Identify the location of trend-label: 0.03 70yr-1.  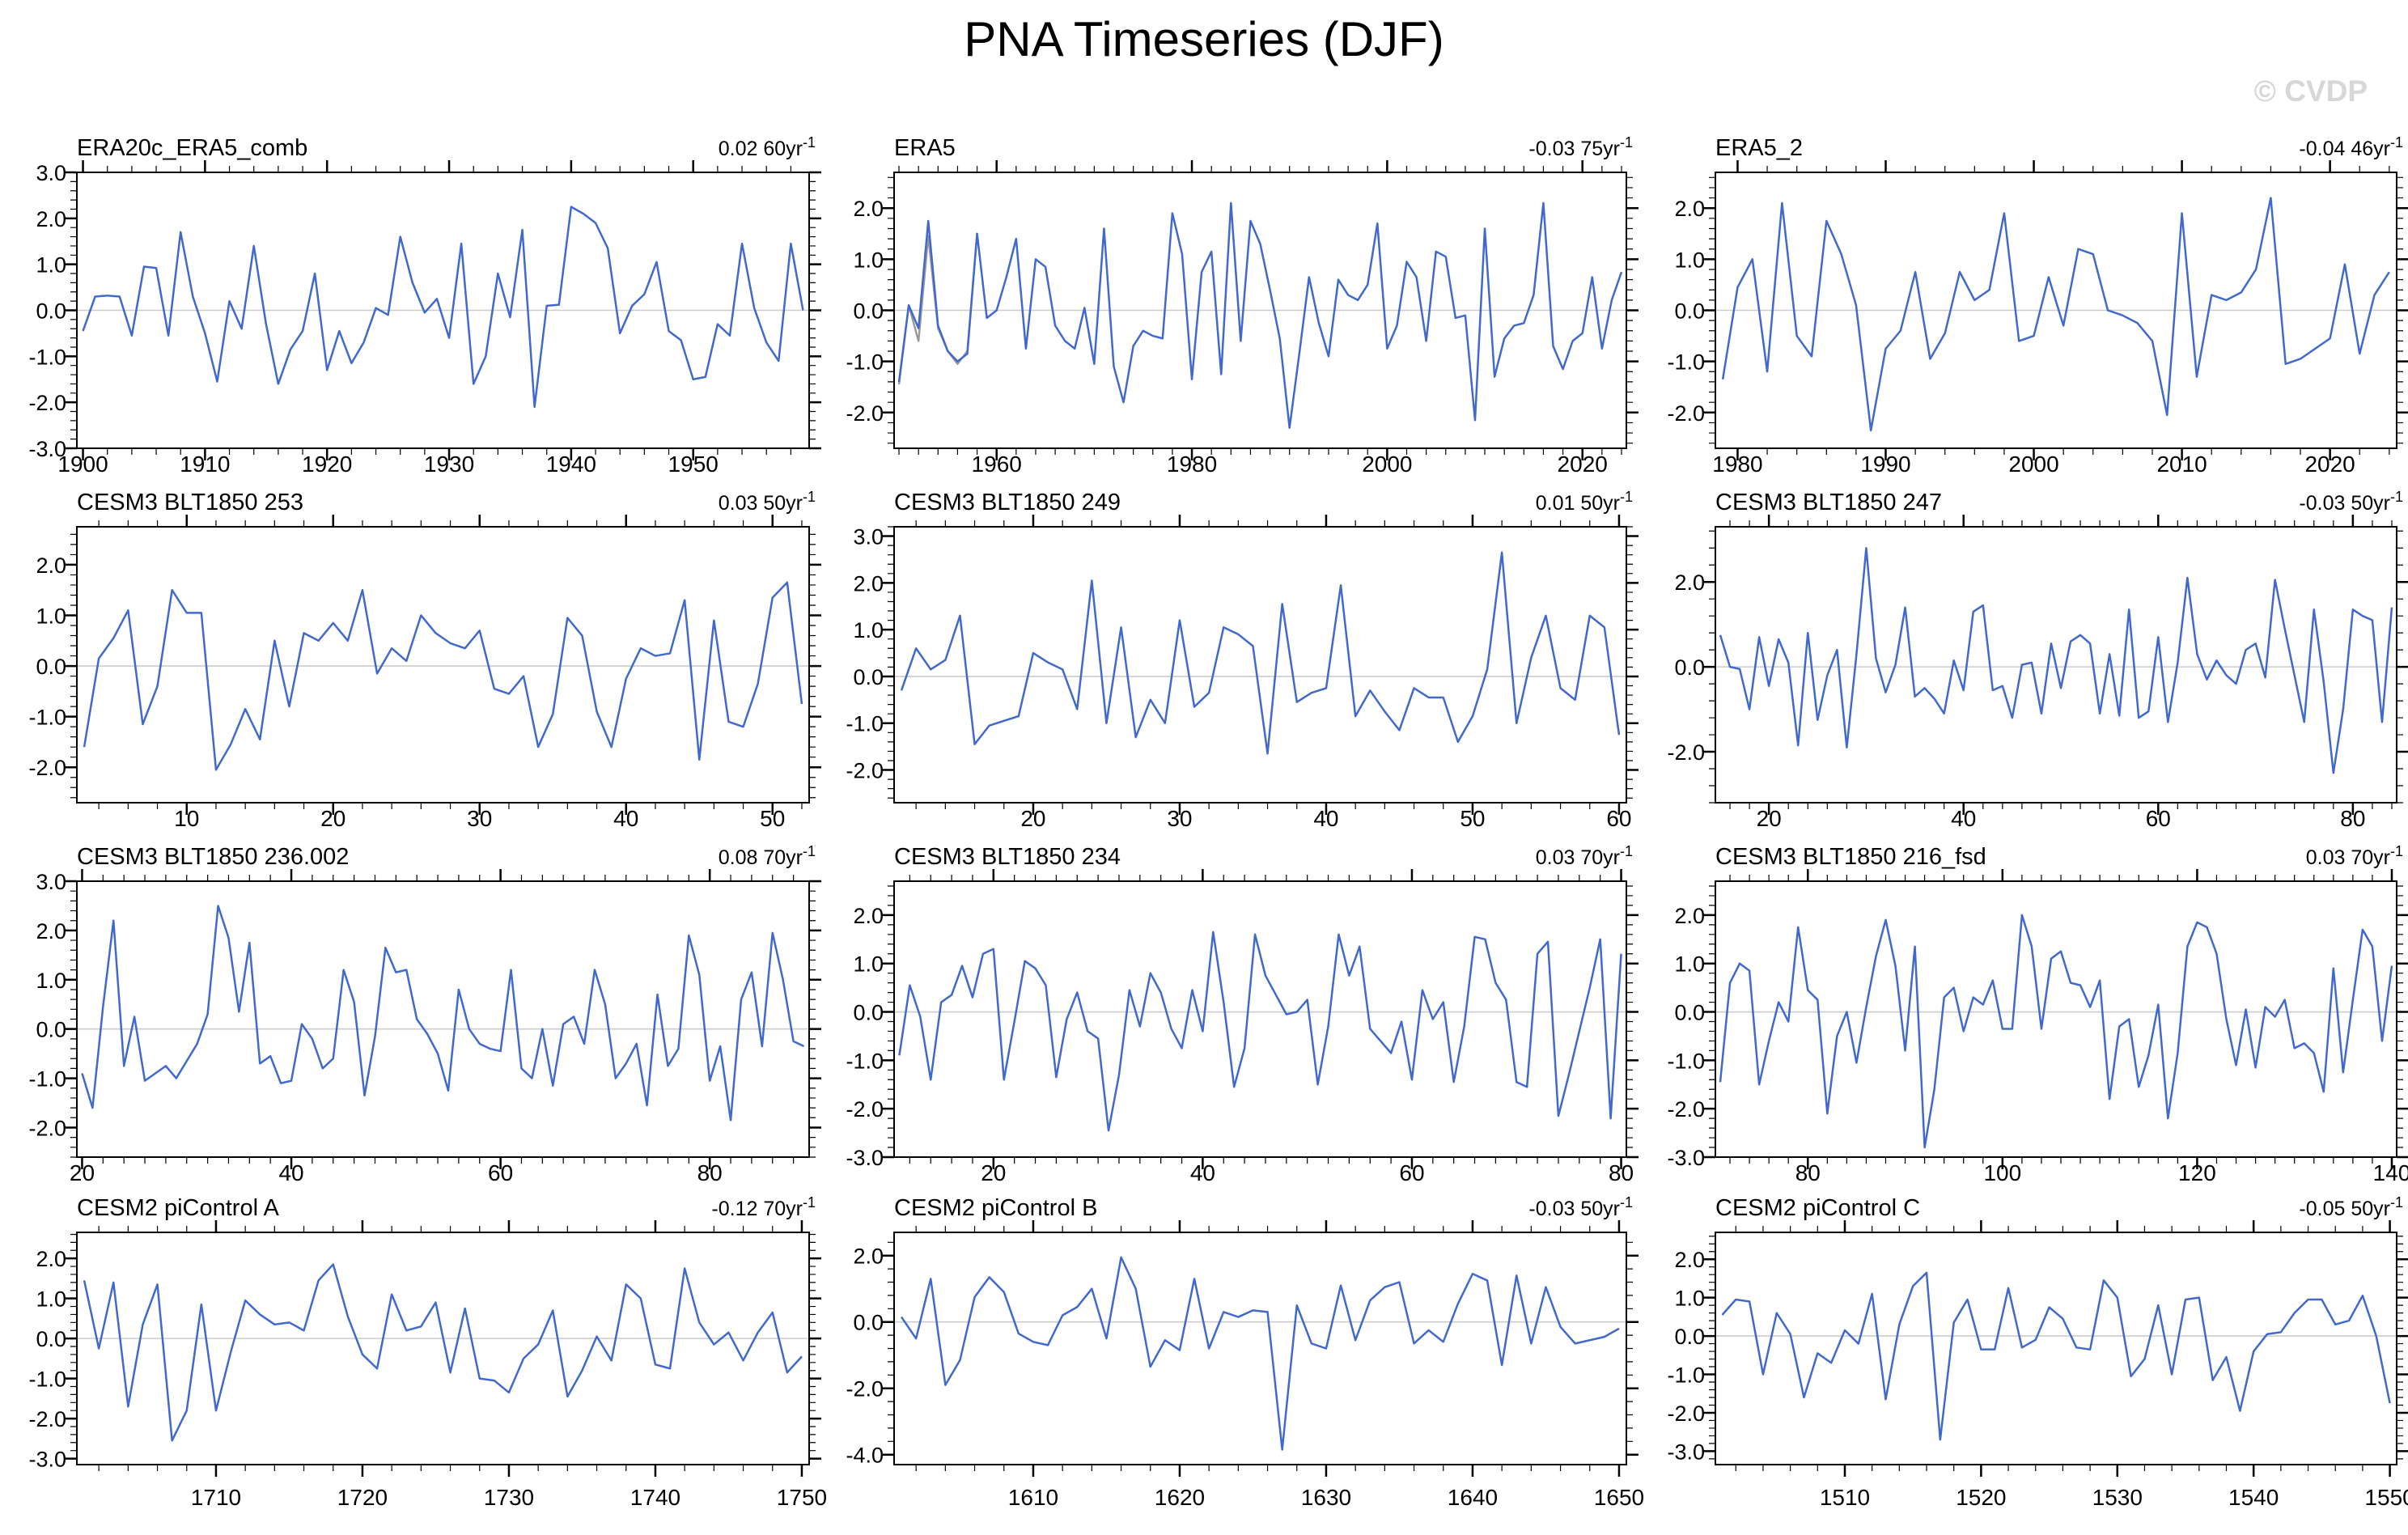
(2354, 856).